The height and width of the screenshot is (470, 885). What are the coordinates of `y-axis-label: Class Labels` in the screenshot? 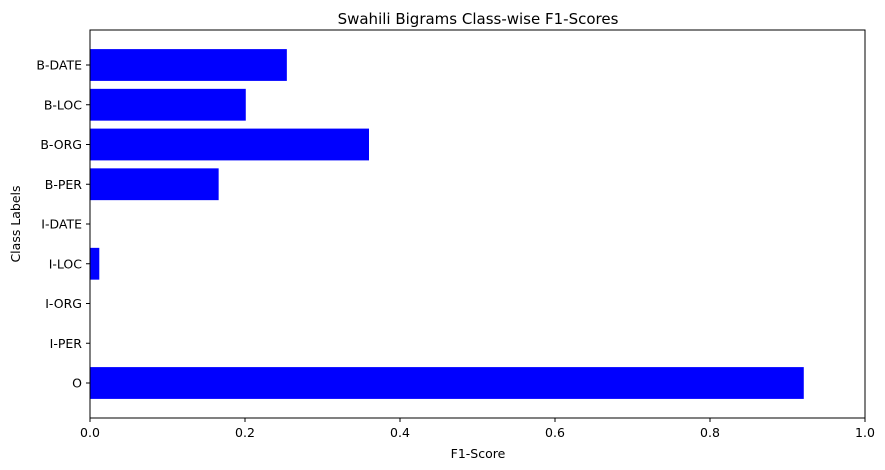 It's located at (15, 223).